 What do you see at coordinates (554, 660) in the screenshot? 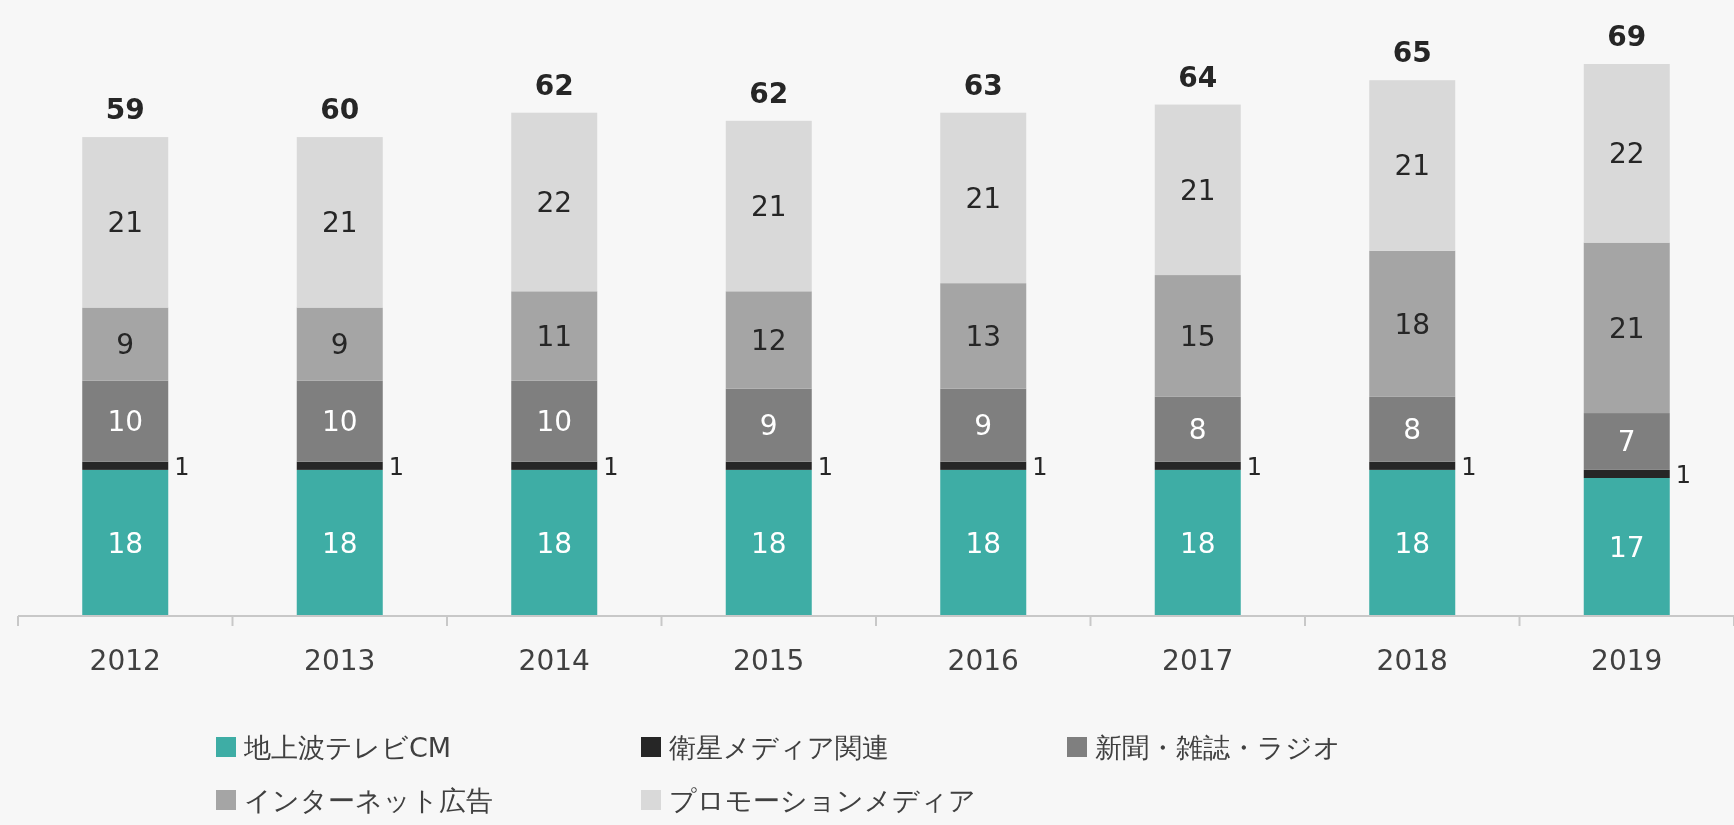
I see `x-tick-label: 2014` at bounding box center [554, 660].